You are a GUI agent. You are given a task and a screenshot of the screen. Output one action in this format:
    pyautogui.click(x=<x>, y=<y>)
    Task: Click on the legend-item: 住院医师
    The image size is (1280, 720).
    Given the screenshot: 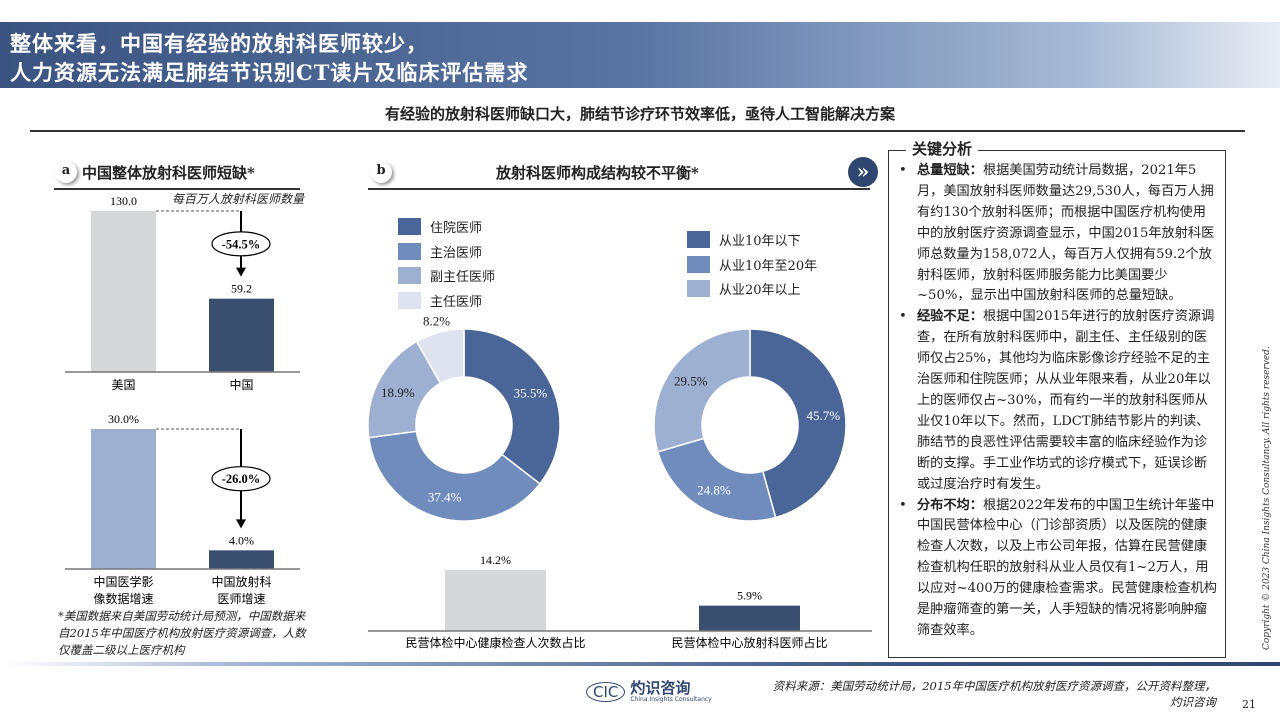 What is the action you would take?
    pyautogui.click(x=440, y=226)
    